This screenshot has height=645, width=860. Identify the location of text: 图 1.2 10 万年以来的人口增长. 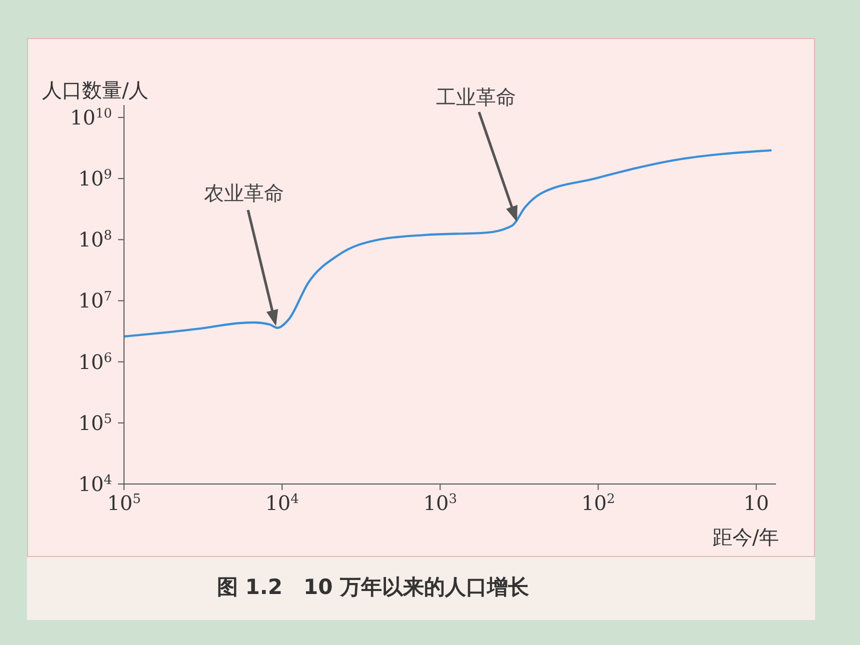
(373, 587).